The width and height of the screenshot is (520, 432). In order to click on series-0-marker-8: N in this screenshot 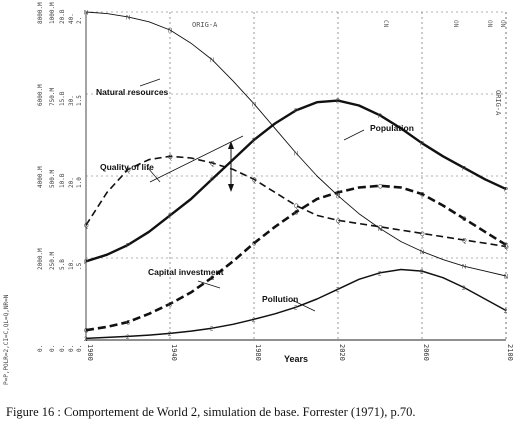, I will do `click(254, 105)`.